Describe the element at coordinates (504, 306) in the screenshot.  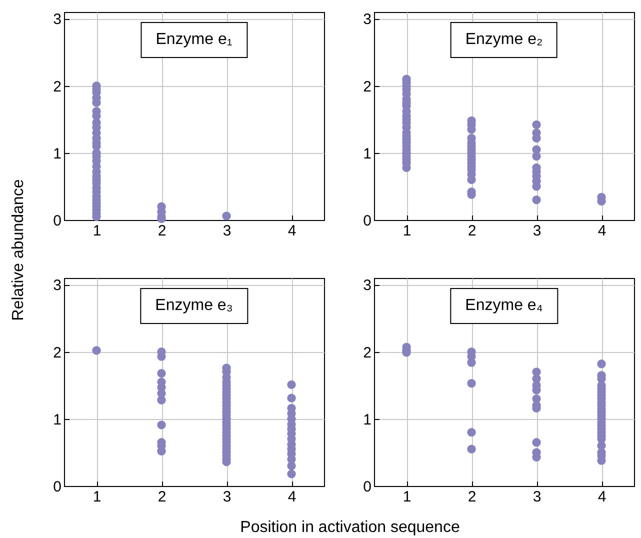
I see `text: Enzyme e₄` at that location.